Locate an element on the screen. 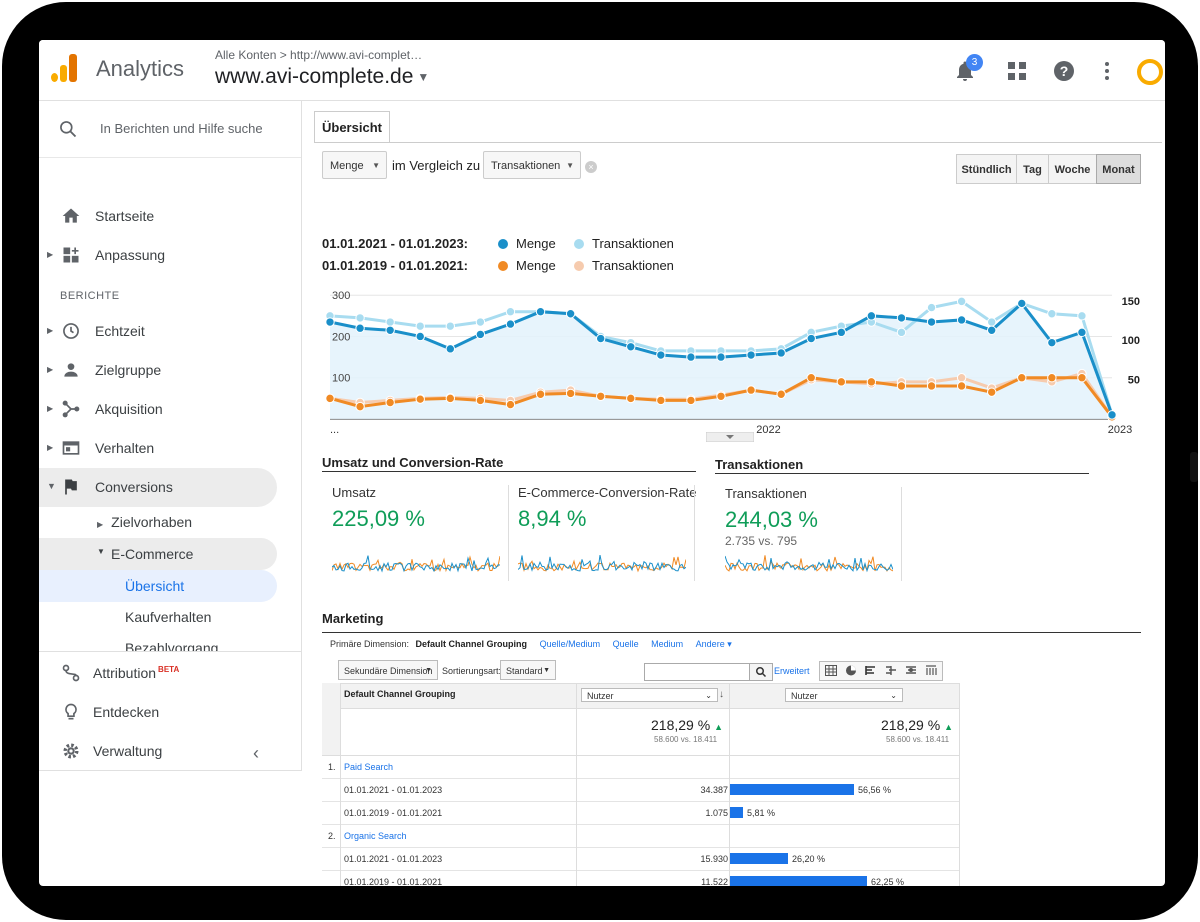 The image size is (1200, 922). avatar is located at coordinates (1150, 72).